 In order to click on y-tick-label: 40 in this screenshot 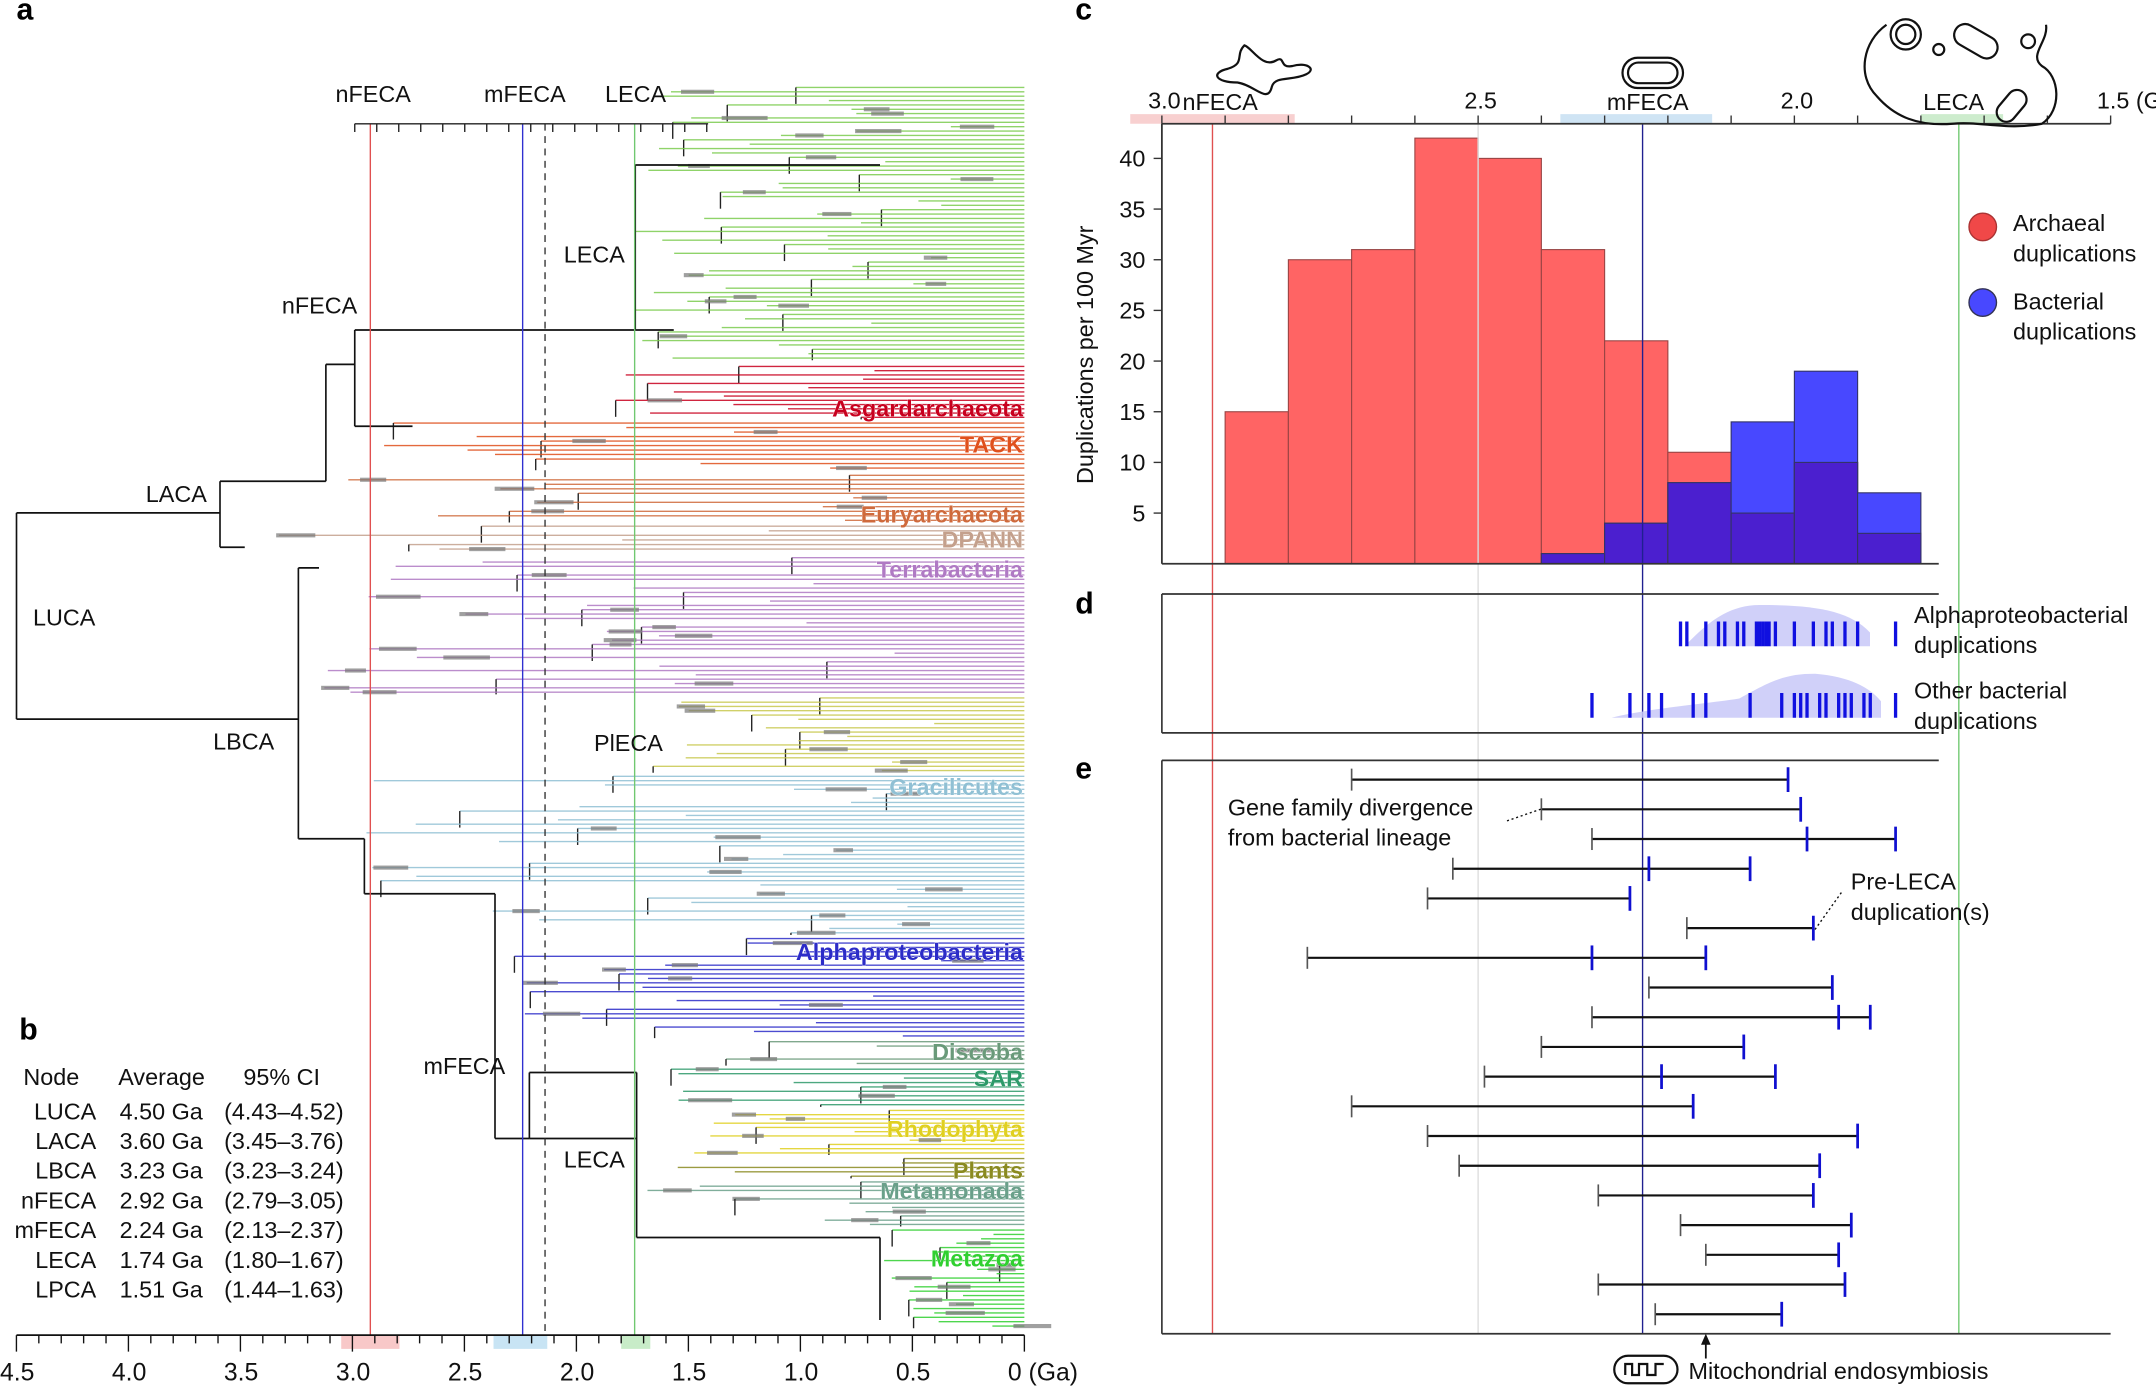, I will do `click(1132, 159)`.